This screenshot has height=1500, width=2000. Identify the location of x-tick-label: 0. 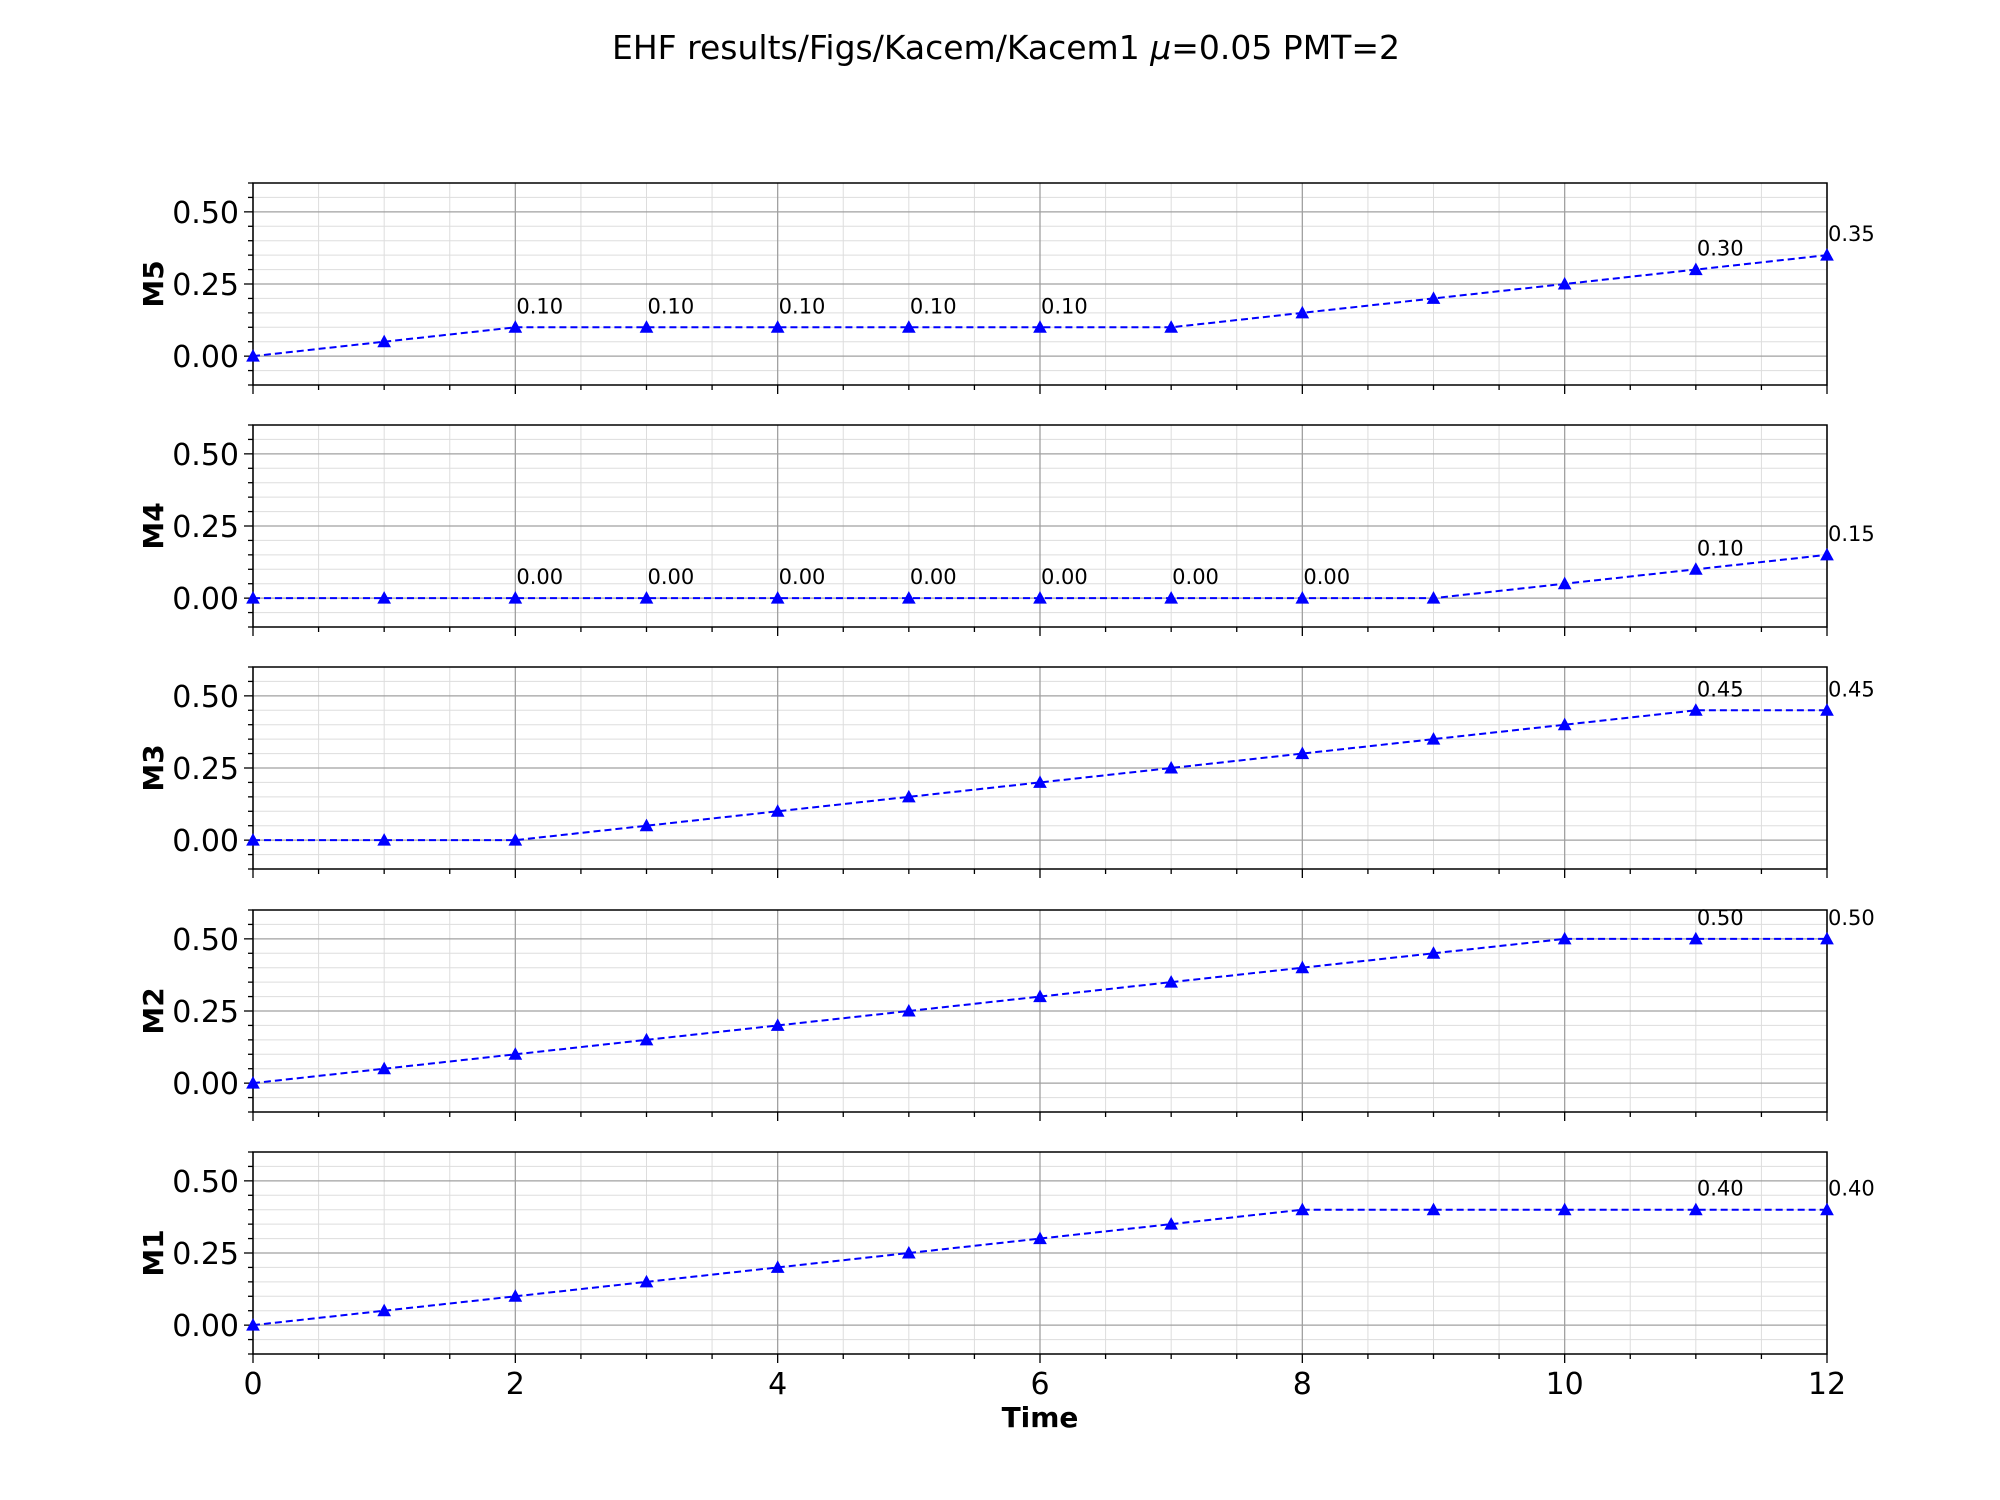
(252, 1384).